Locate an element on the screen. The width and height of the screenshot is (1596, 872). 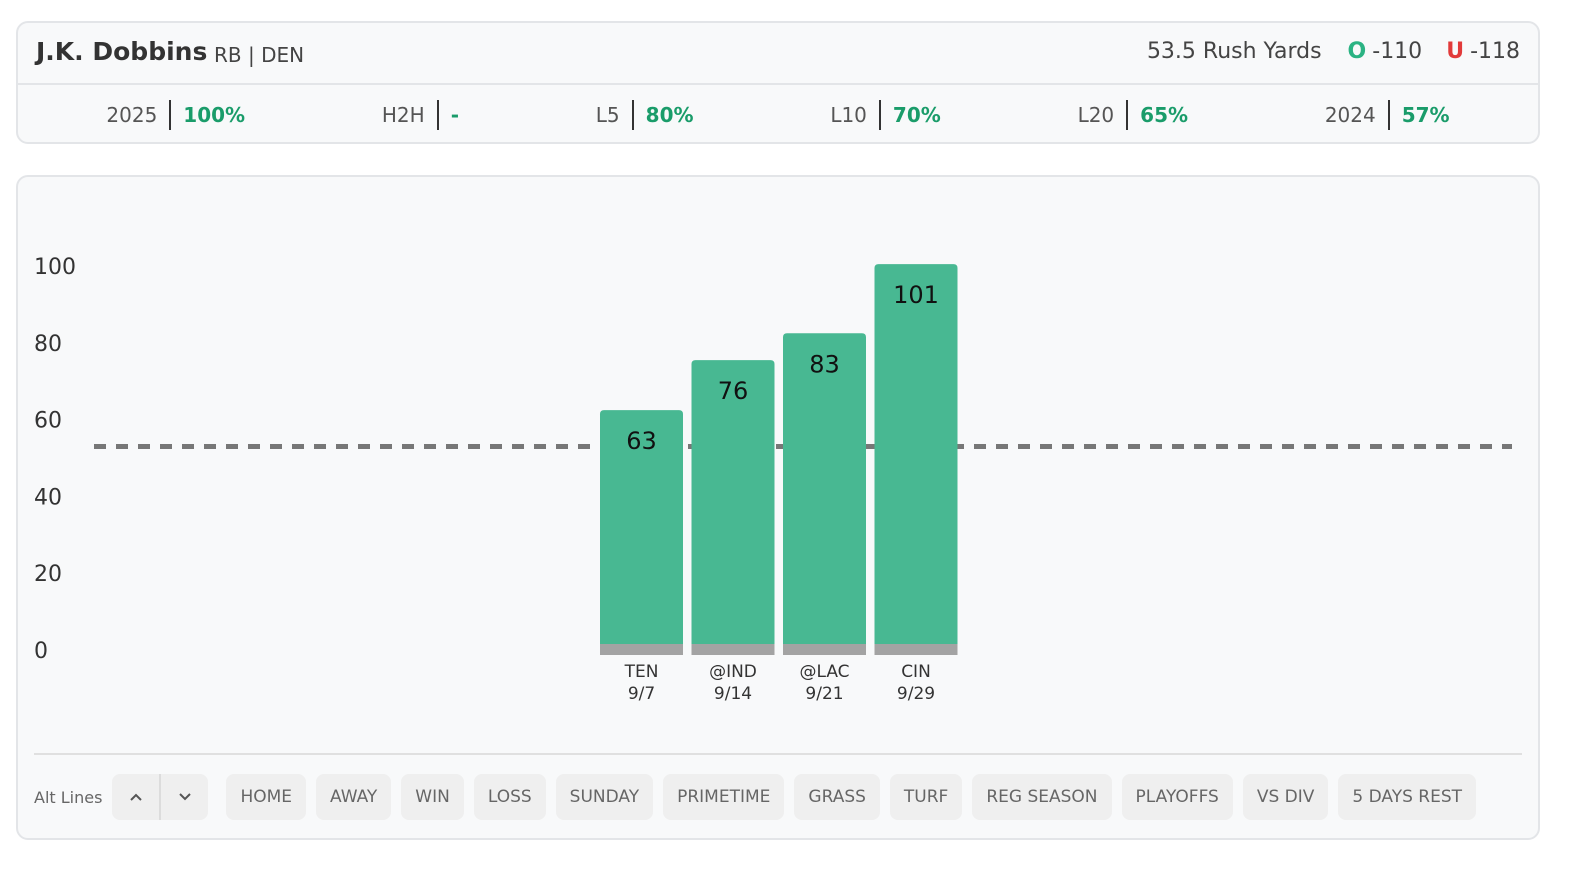
hit-rate-value: 100% is located at coordinates (214, 114).